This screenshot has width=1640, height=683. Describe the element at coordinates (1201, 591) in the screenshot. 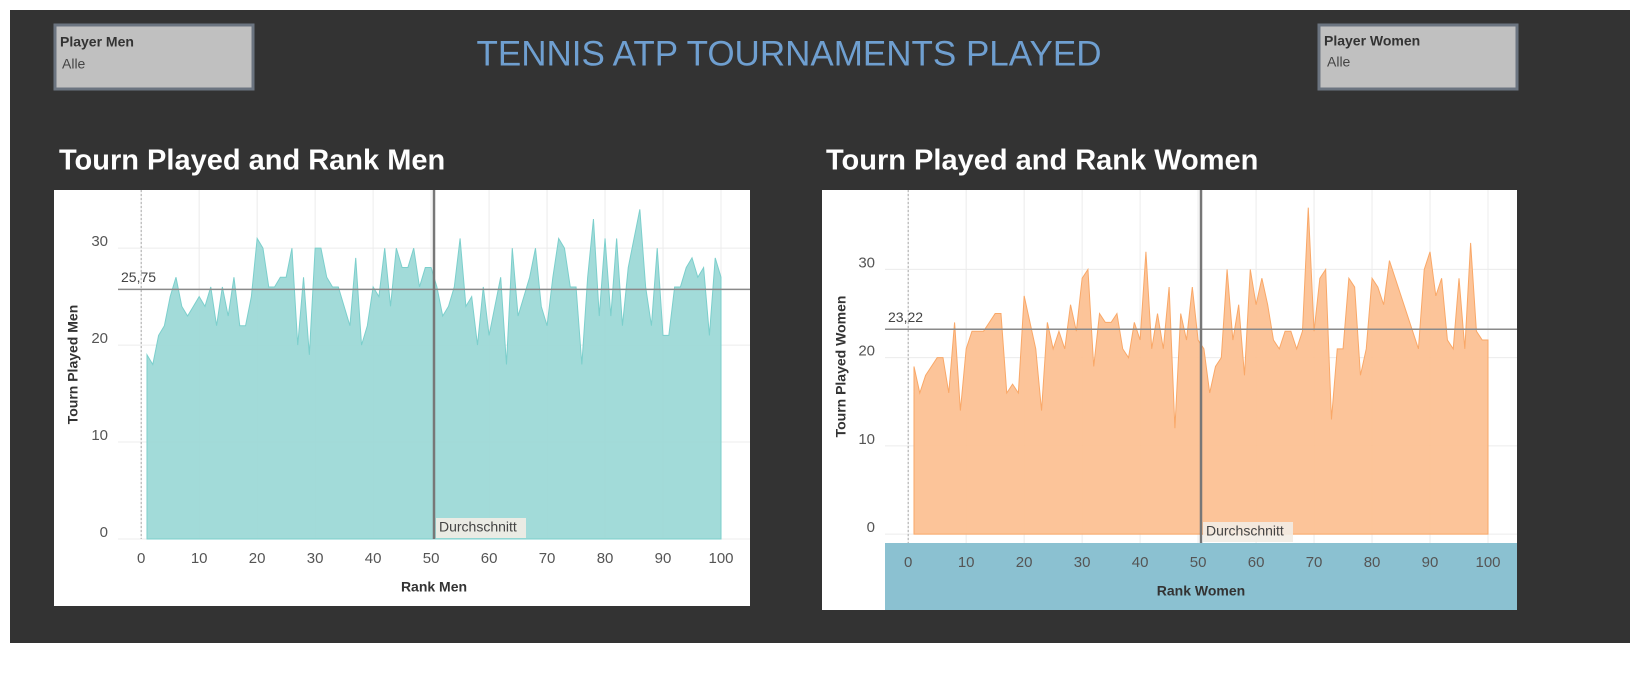

I see `x-axis-title: Rank Women` at that location.